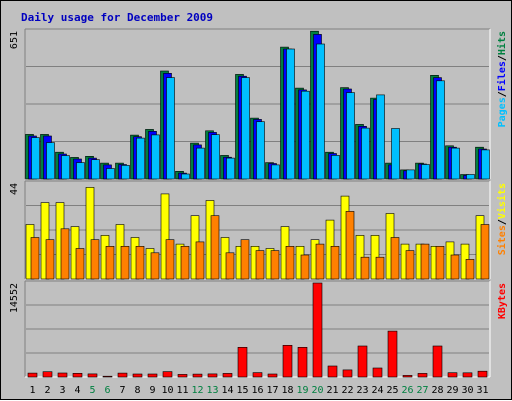 The height and width of the screenshot is (401, 512). Describe the element at coordinates (242, 390) in the screenshot. I see `x-tick-label: 15` at that location.